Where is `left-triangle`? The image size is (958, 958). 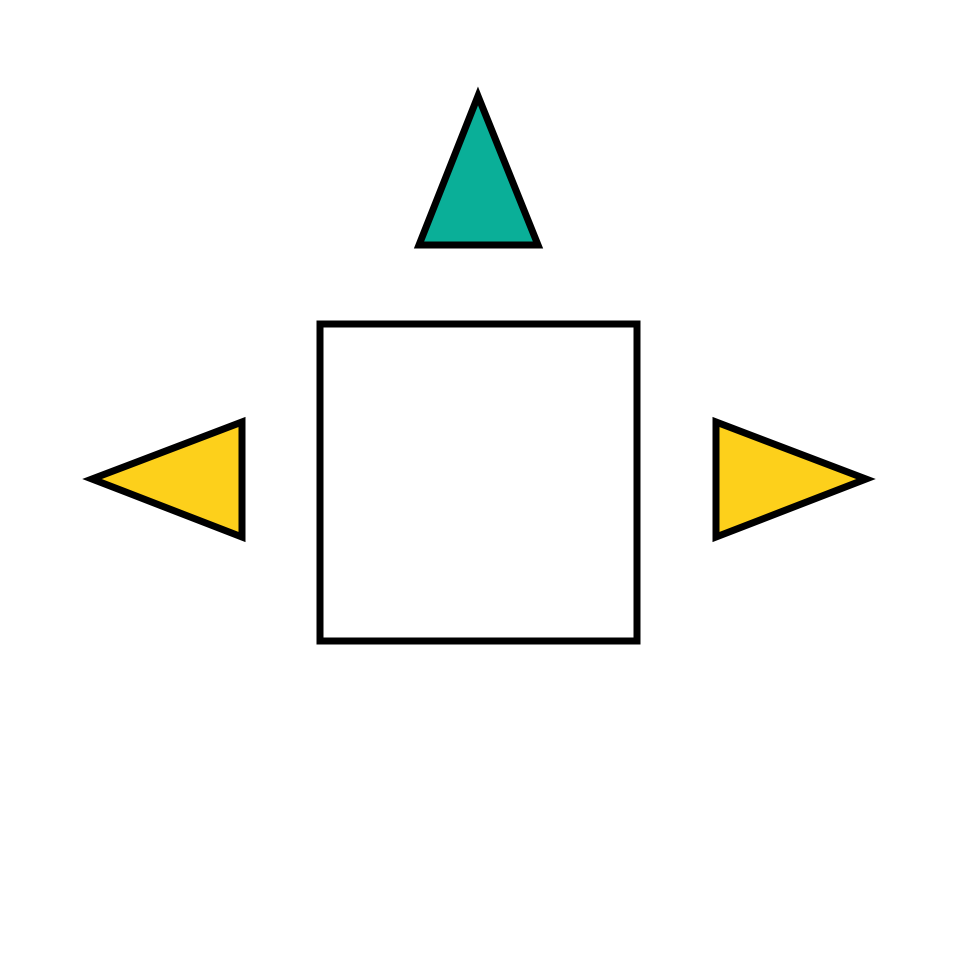
left-triangle is located at coordinates (164, 479).